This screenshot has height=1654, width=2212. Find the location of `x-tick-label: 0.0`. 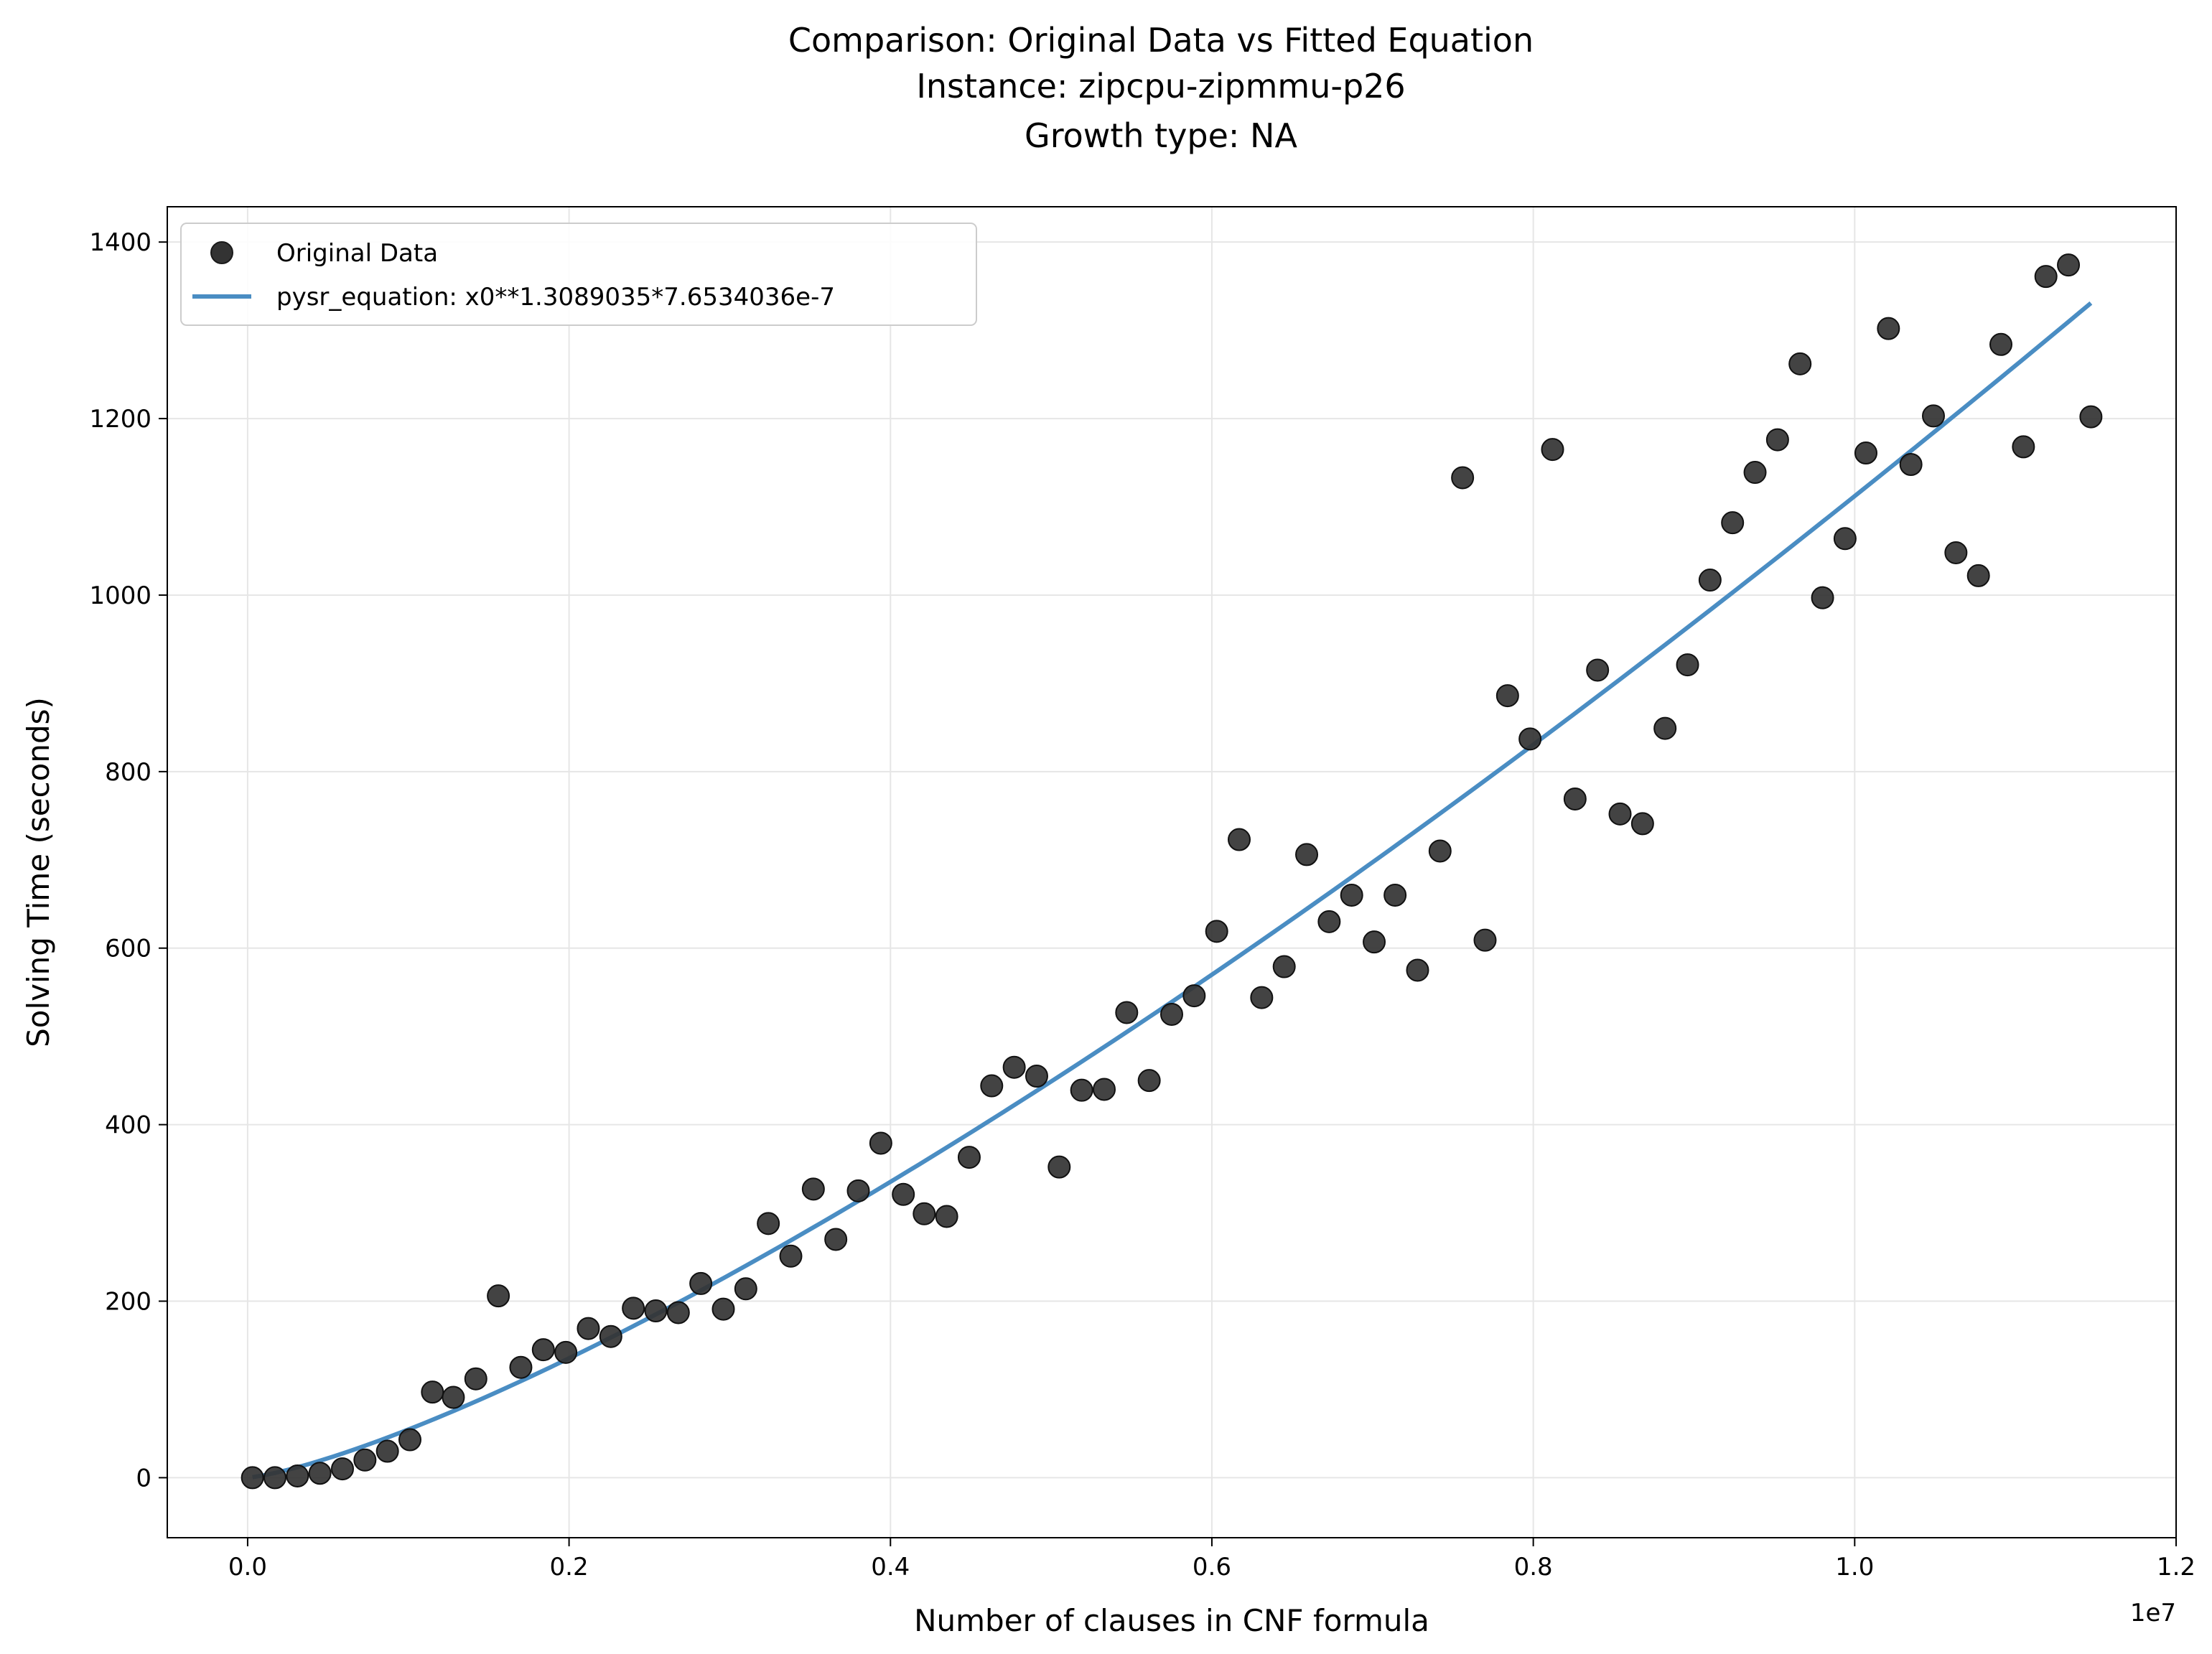

x-tick-label: 0.0 is located at coordinates (247, 1567).